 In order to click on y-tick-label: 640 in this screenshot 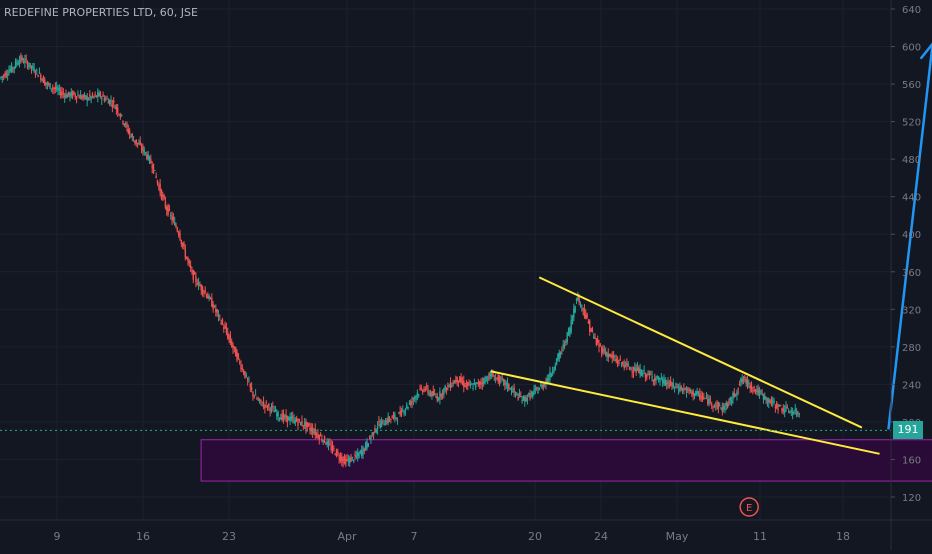, I will do `click(911, 10)`.